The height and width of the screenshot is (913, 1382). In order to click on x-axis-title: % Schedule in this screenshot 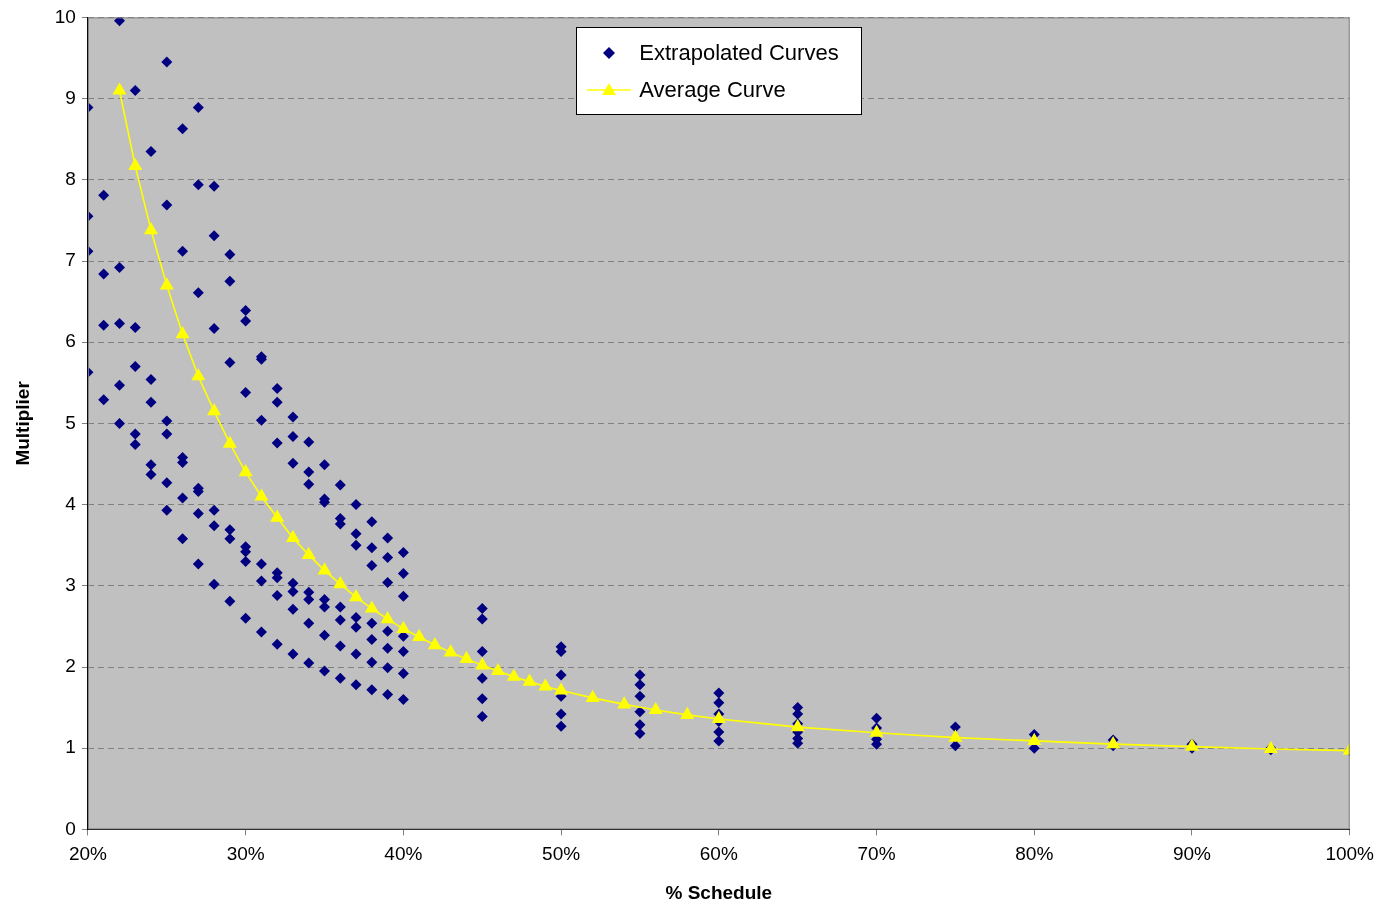, I will do `click(719, 892)`.